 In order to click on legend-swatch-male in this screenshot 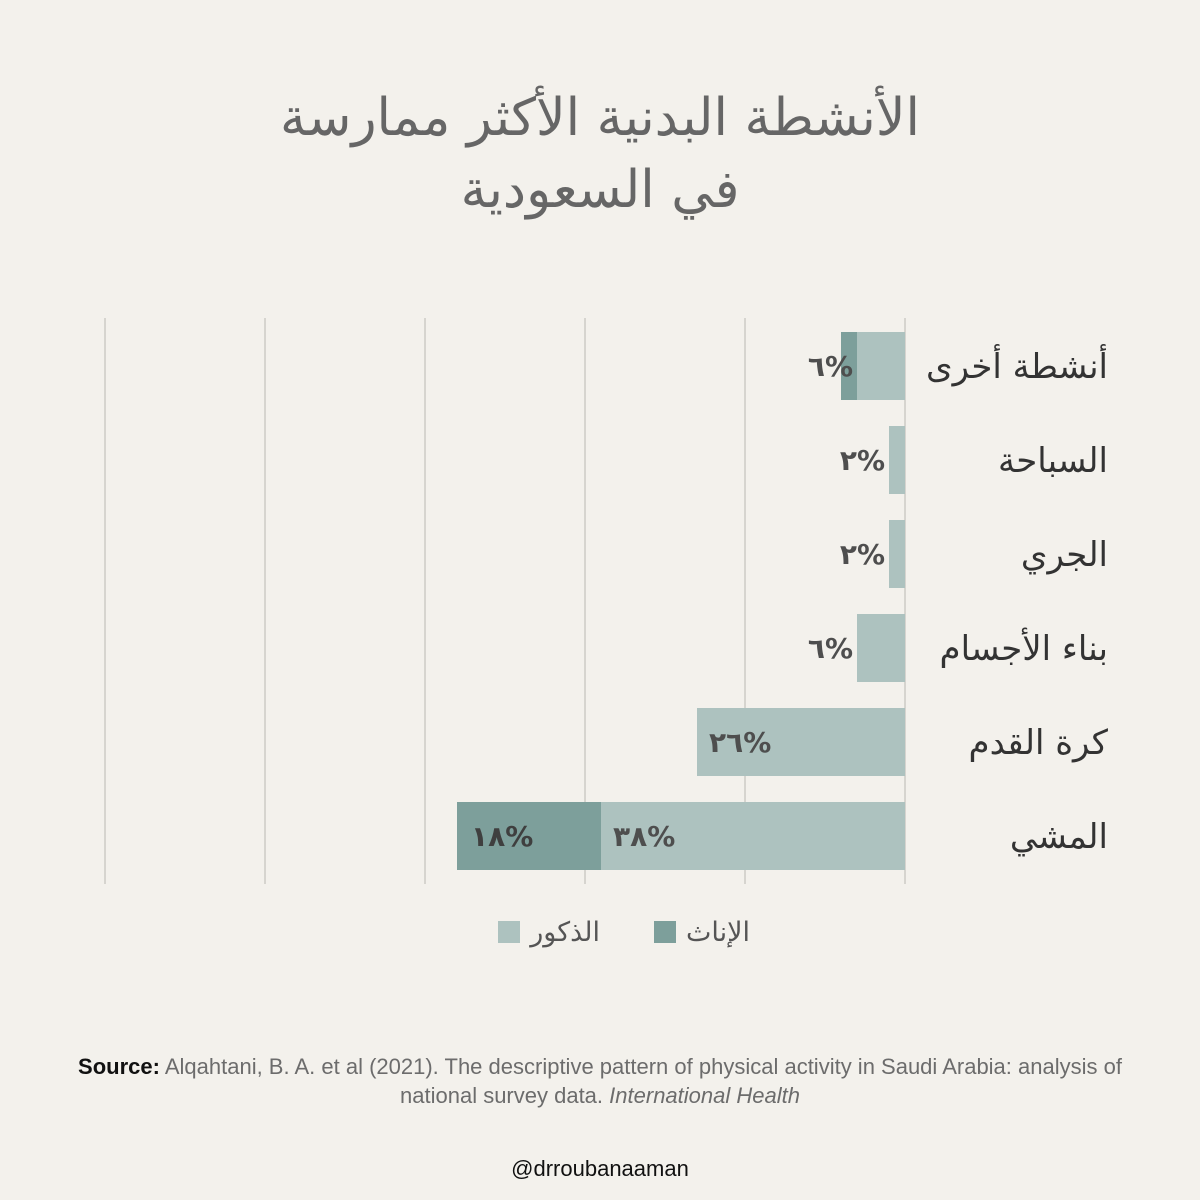, I will do `click(509, 932)`.